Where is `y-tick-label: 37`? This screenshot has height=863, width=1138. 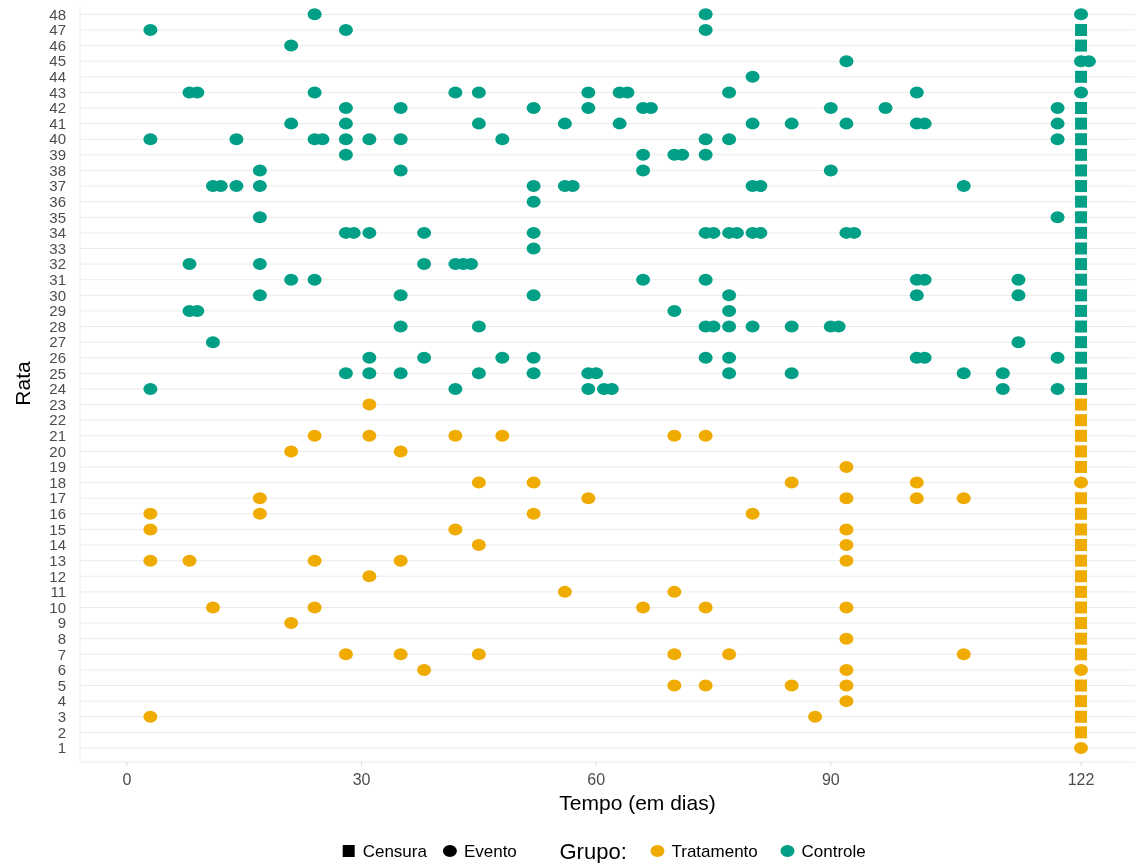
y-tick-label: 37 is located at coordinates (57, 186).